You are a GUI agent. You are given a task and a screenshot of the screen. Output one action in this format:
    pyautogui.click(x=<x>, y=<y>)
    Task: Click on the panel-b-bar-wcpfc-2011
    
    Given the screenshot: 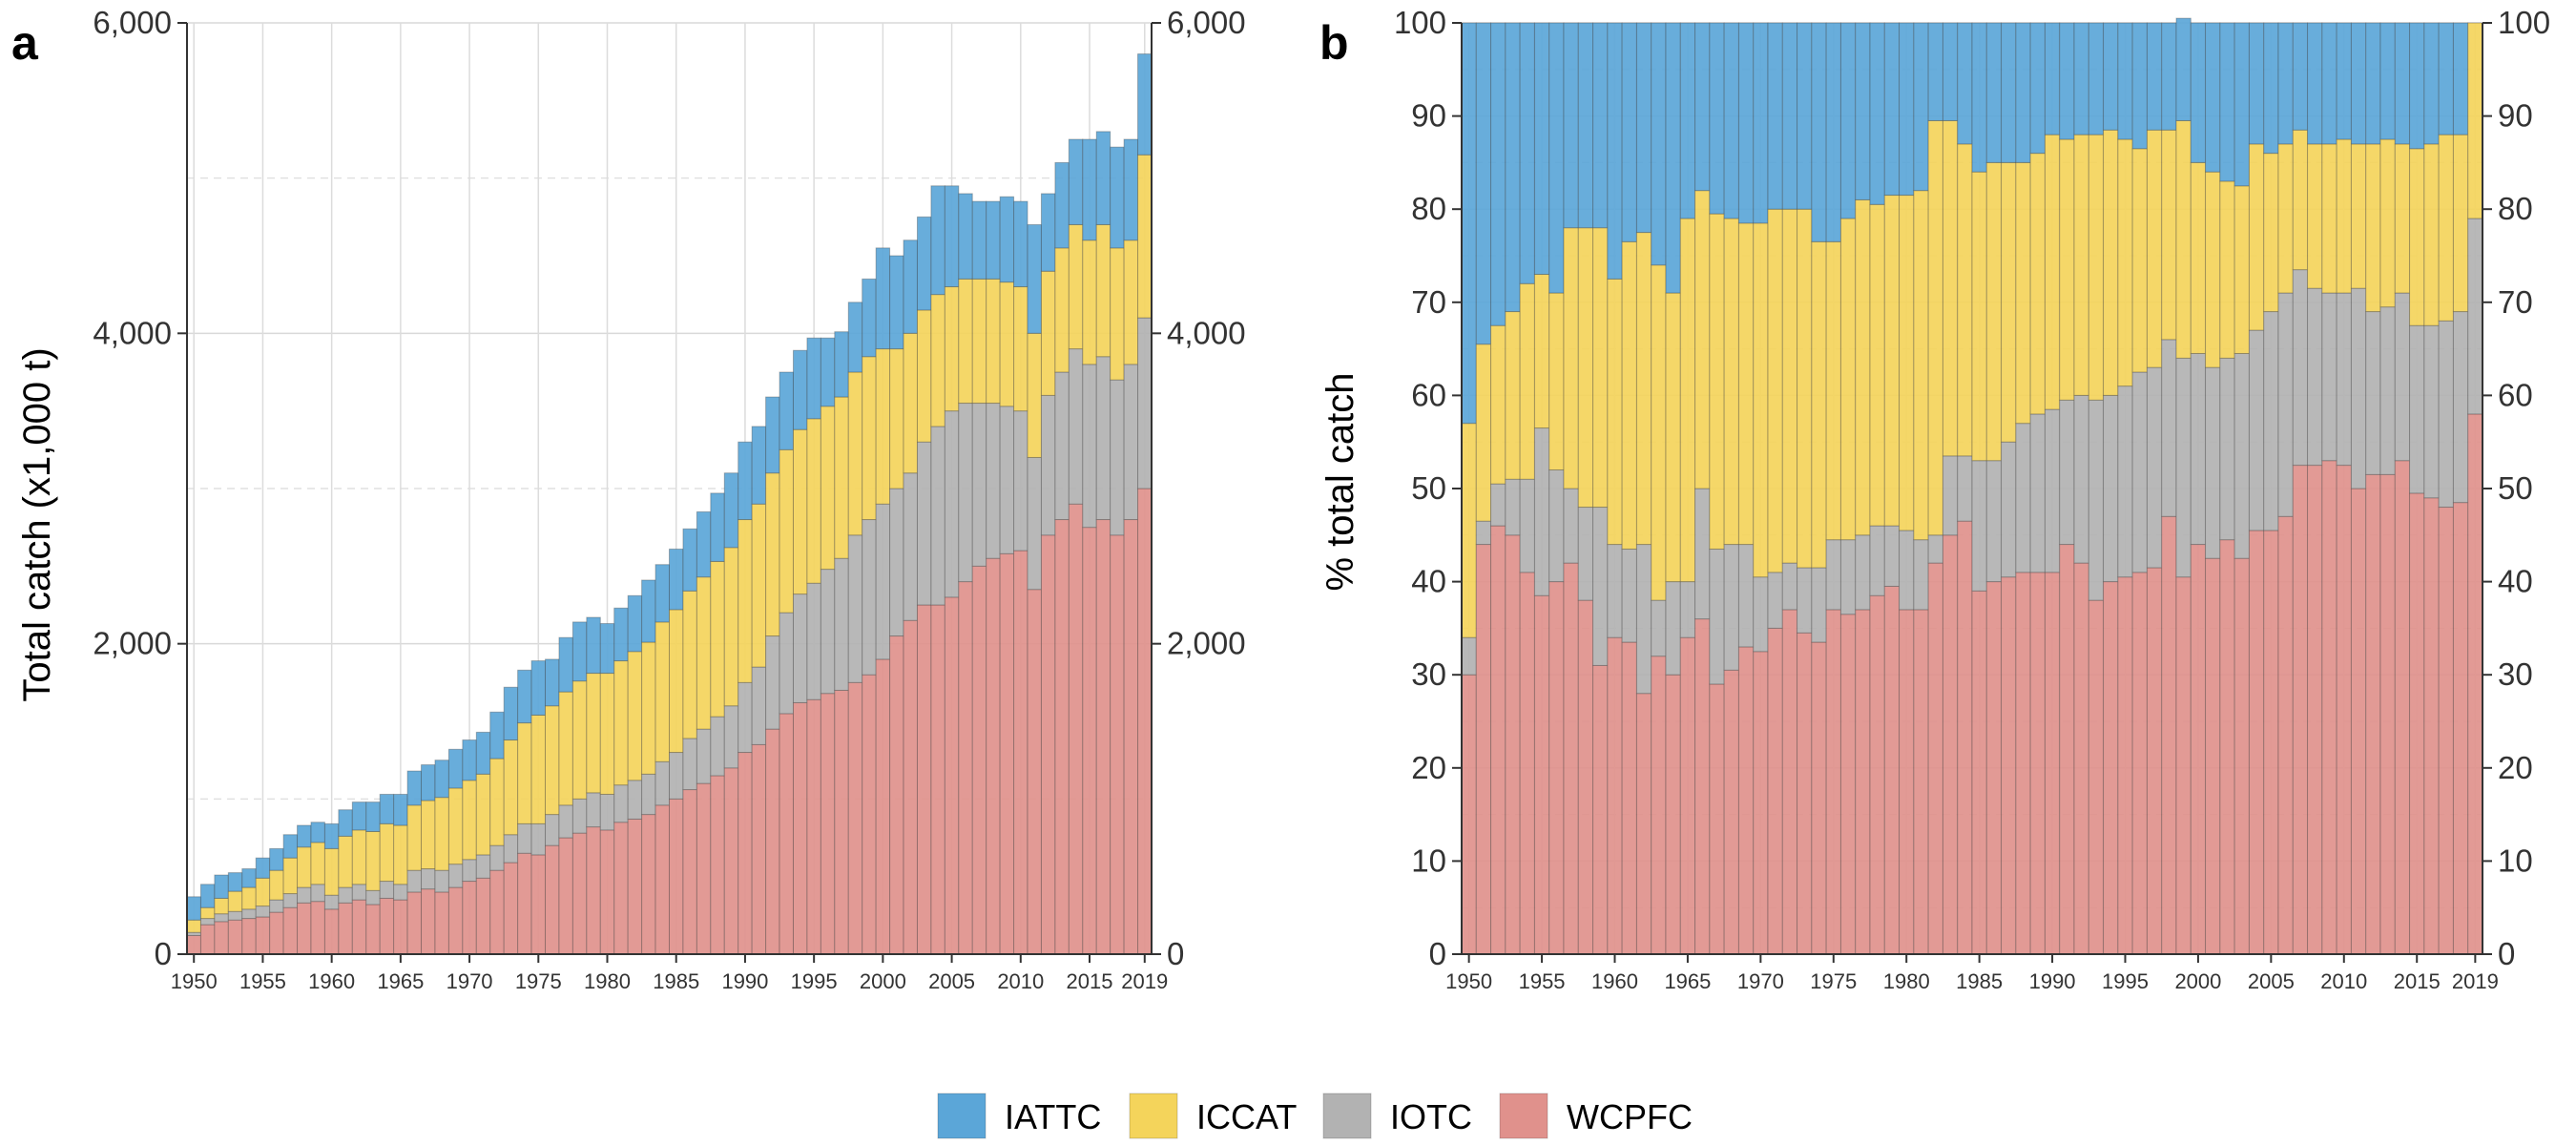 What is the action you would take?
    pyautogui.click(x=2358, y=721)
    